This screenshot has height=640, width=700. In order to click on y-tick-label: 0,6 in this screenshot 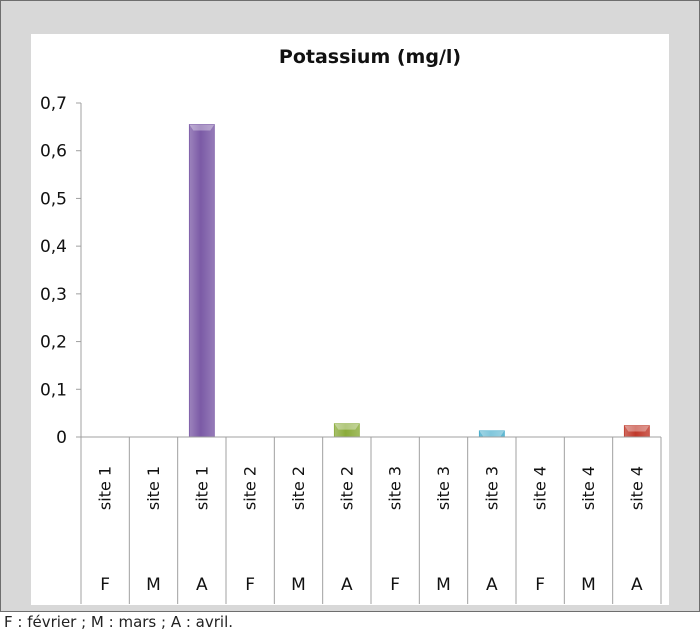, I will do `click(53, 152)`.